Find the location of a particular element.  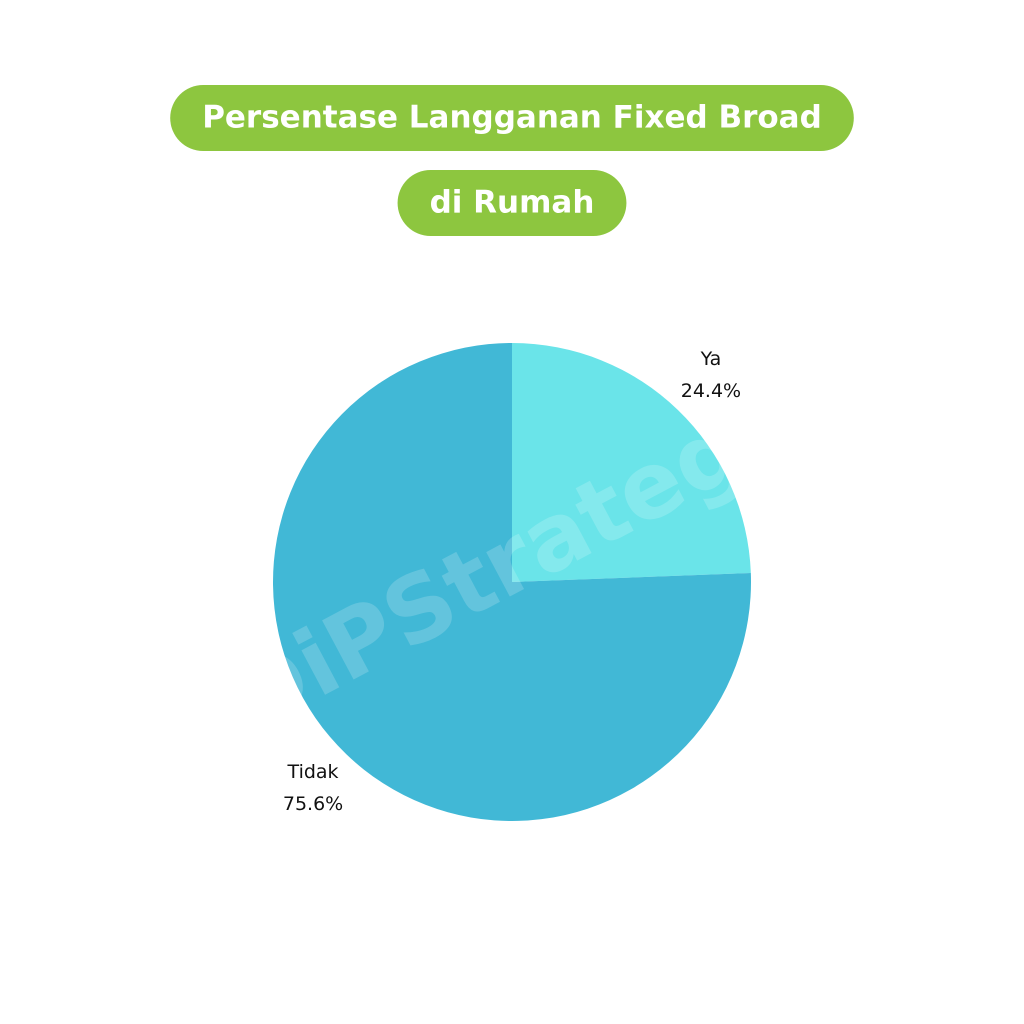

slice-value-label: 24.4% is located at coordinates (711, 391).